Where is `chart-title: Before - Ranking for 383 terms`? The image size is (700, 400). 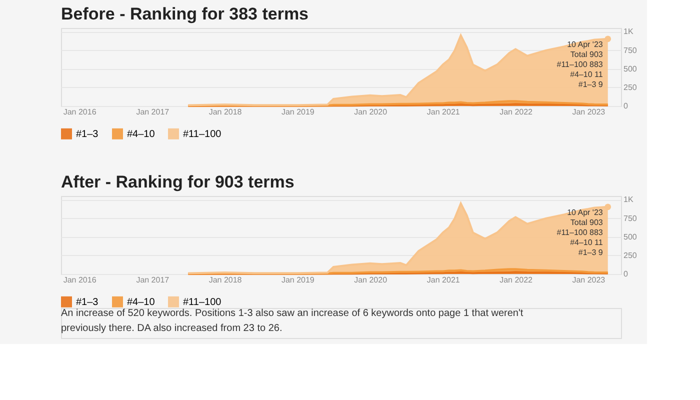 chart-title: Before - Ranking for 383 terms is located at coordinates (185, 14).